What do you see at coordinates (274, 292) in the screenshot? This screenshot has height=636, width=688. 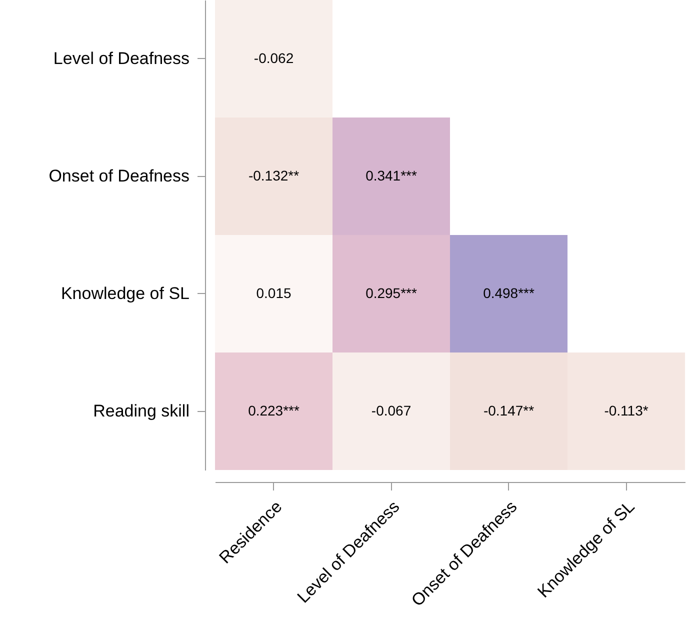 I see `data-label: 0.015` at bounding box center [274, 292].